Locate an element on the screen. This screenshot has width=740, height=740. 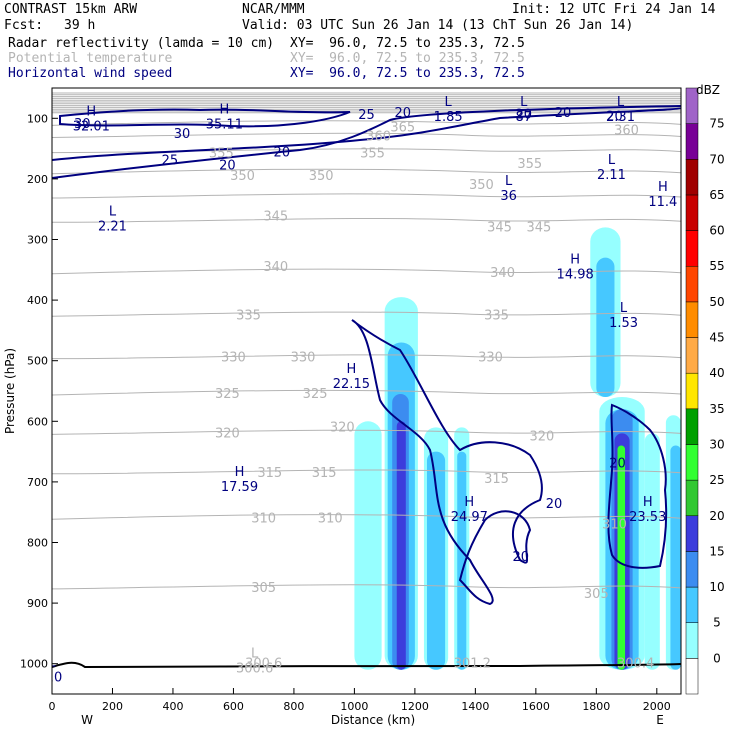
theta-label: 315 is located at coordinates (269, 473).